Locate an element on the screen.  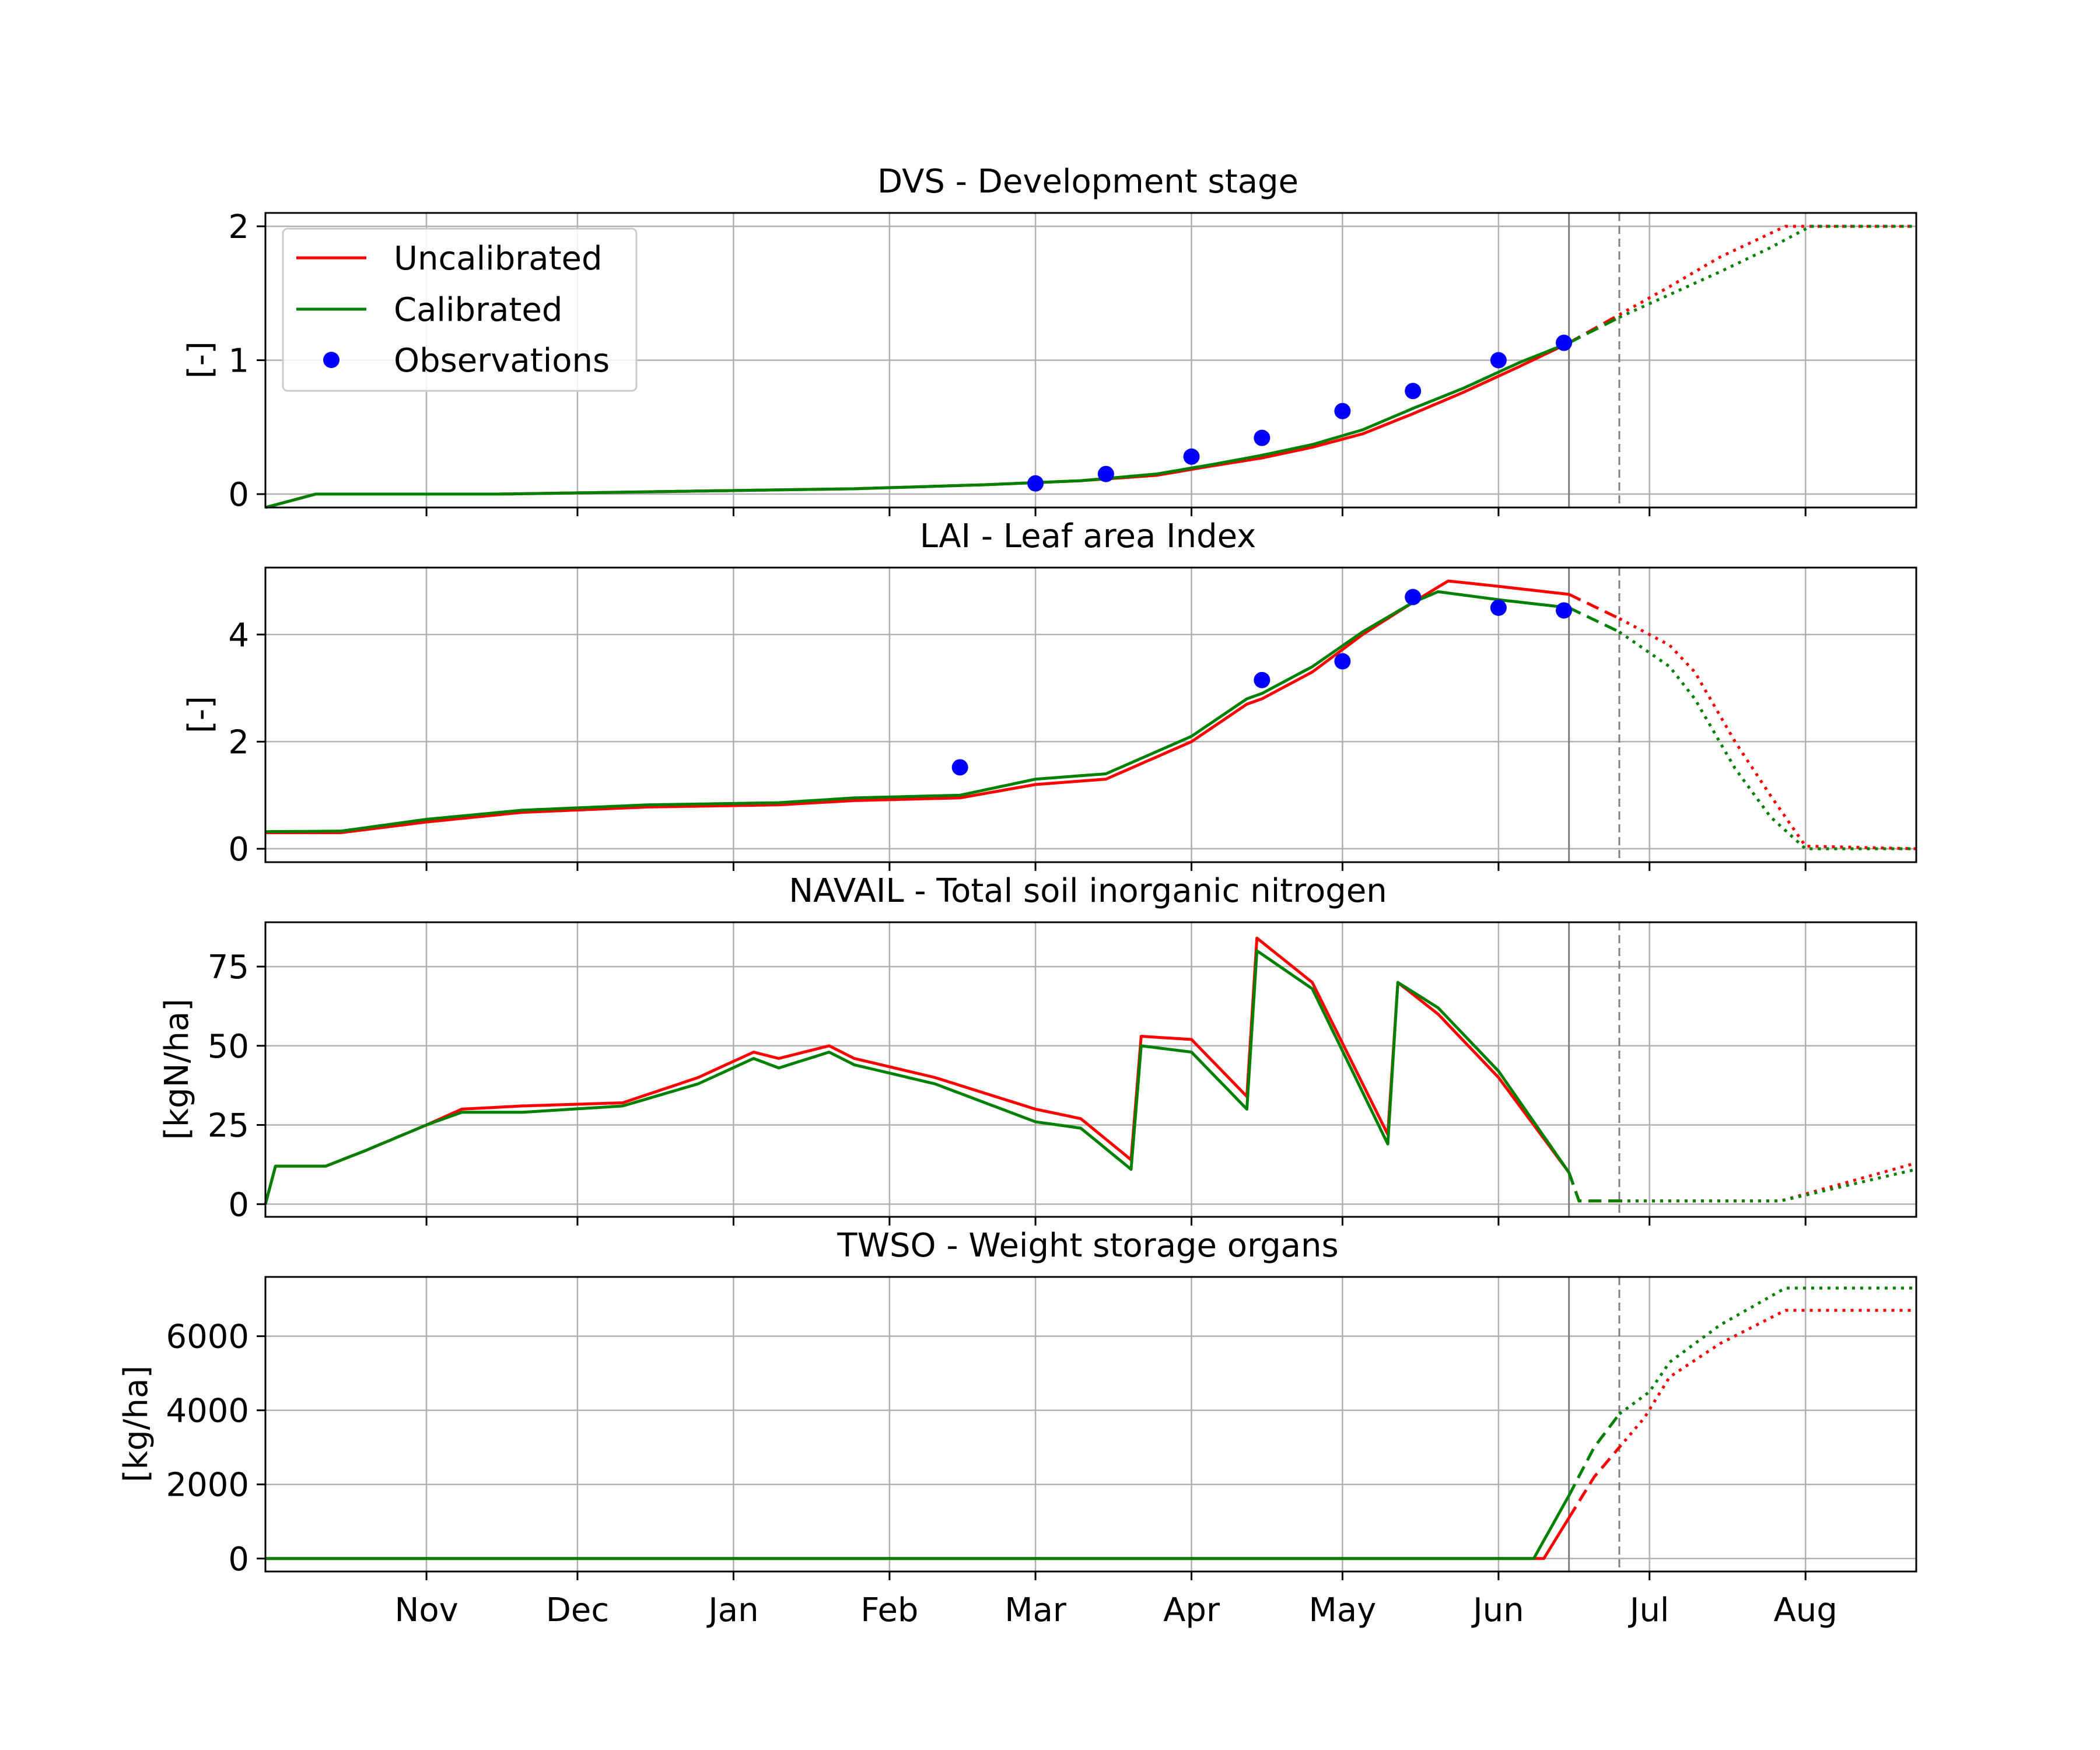
legend-label-observations: Observations is located at coordinates (502, 361).